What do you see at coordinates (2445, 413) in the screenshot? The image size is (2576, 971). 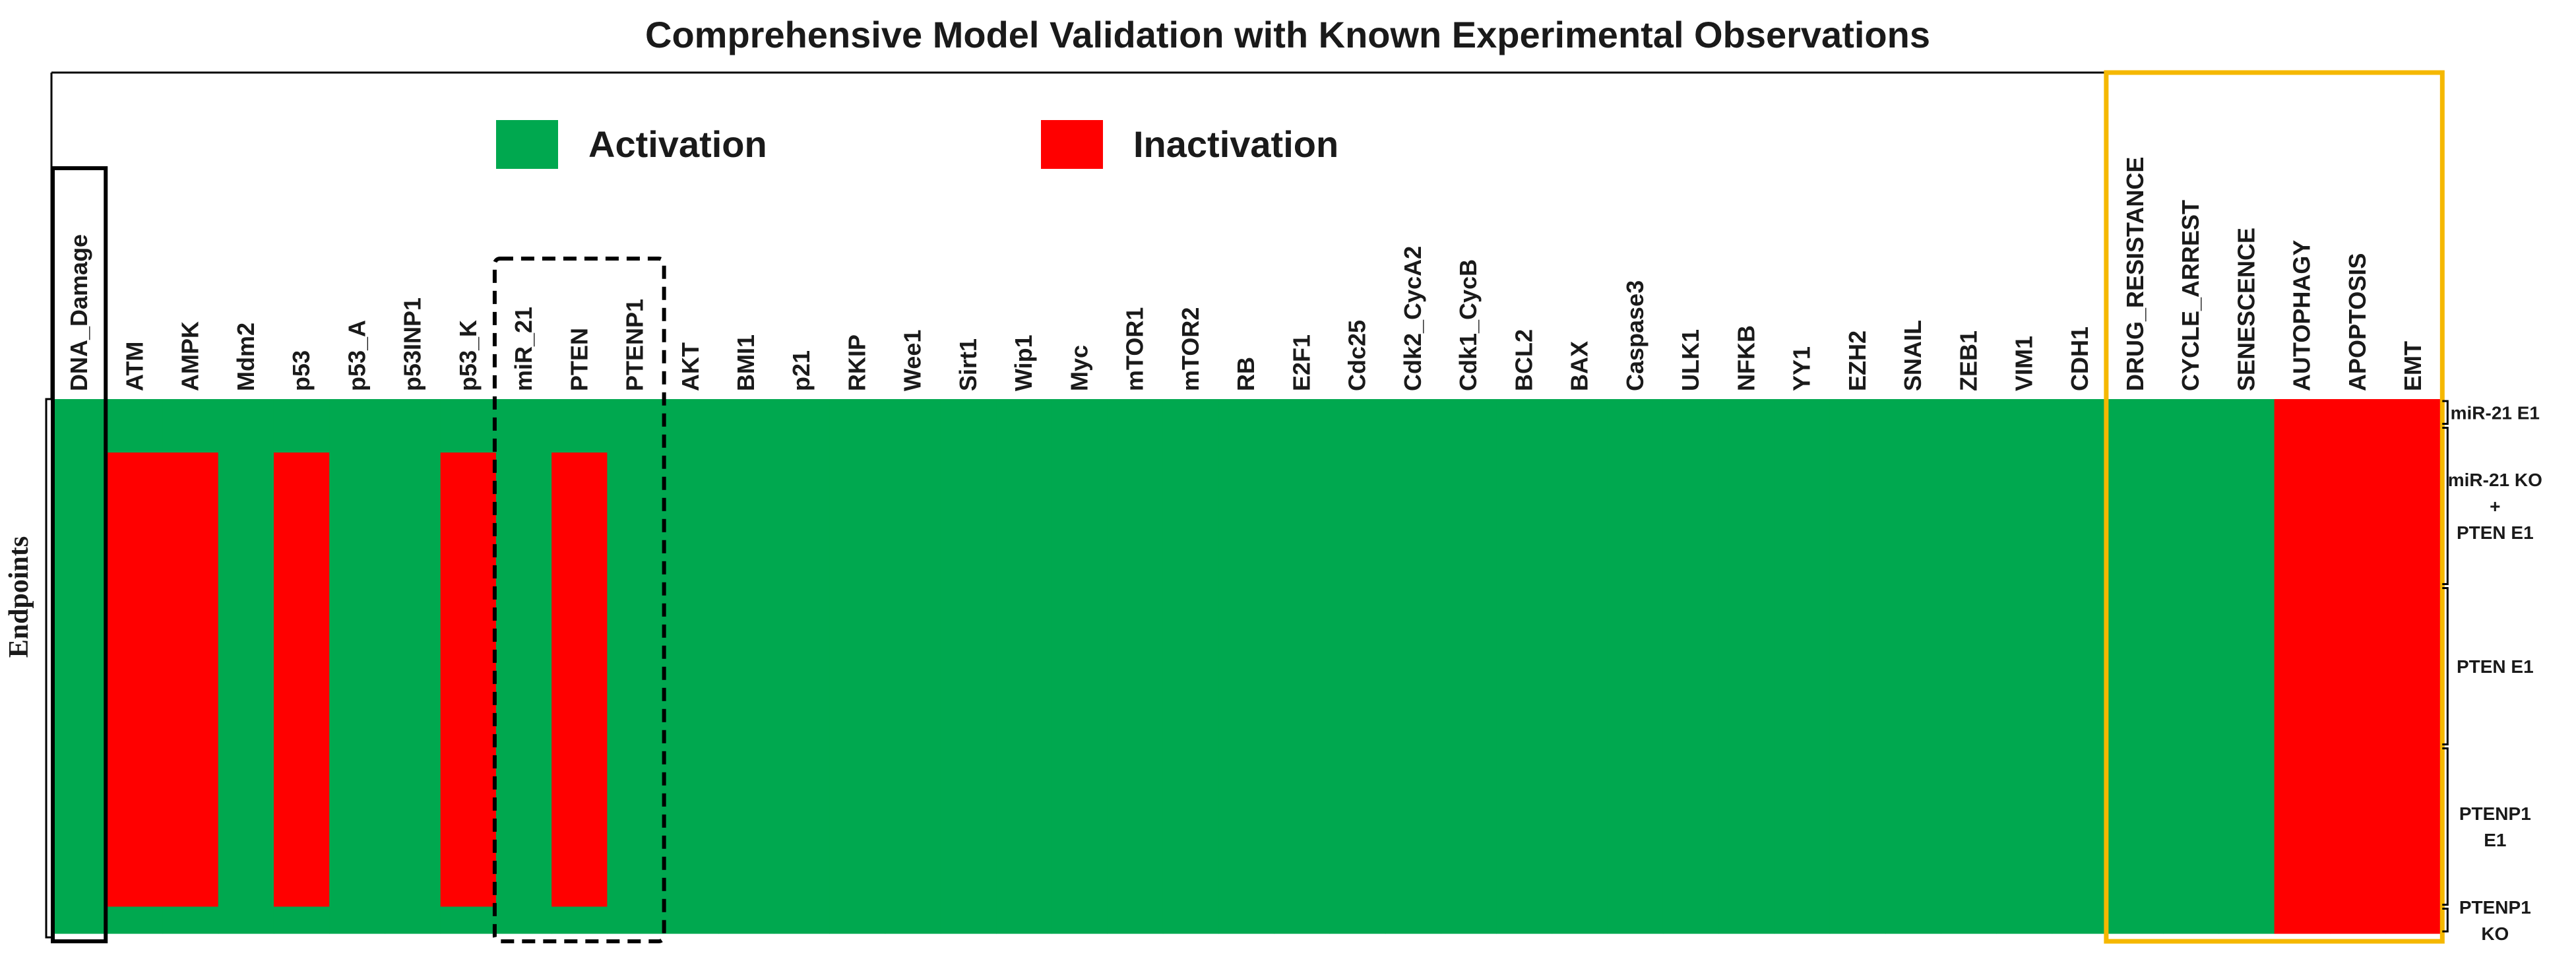 I see `row-group-bracket` at bounding box center [2445, 413].